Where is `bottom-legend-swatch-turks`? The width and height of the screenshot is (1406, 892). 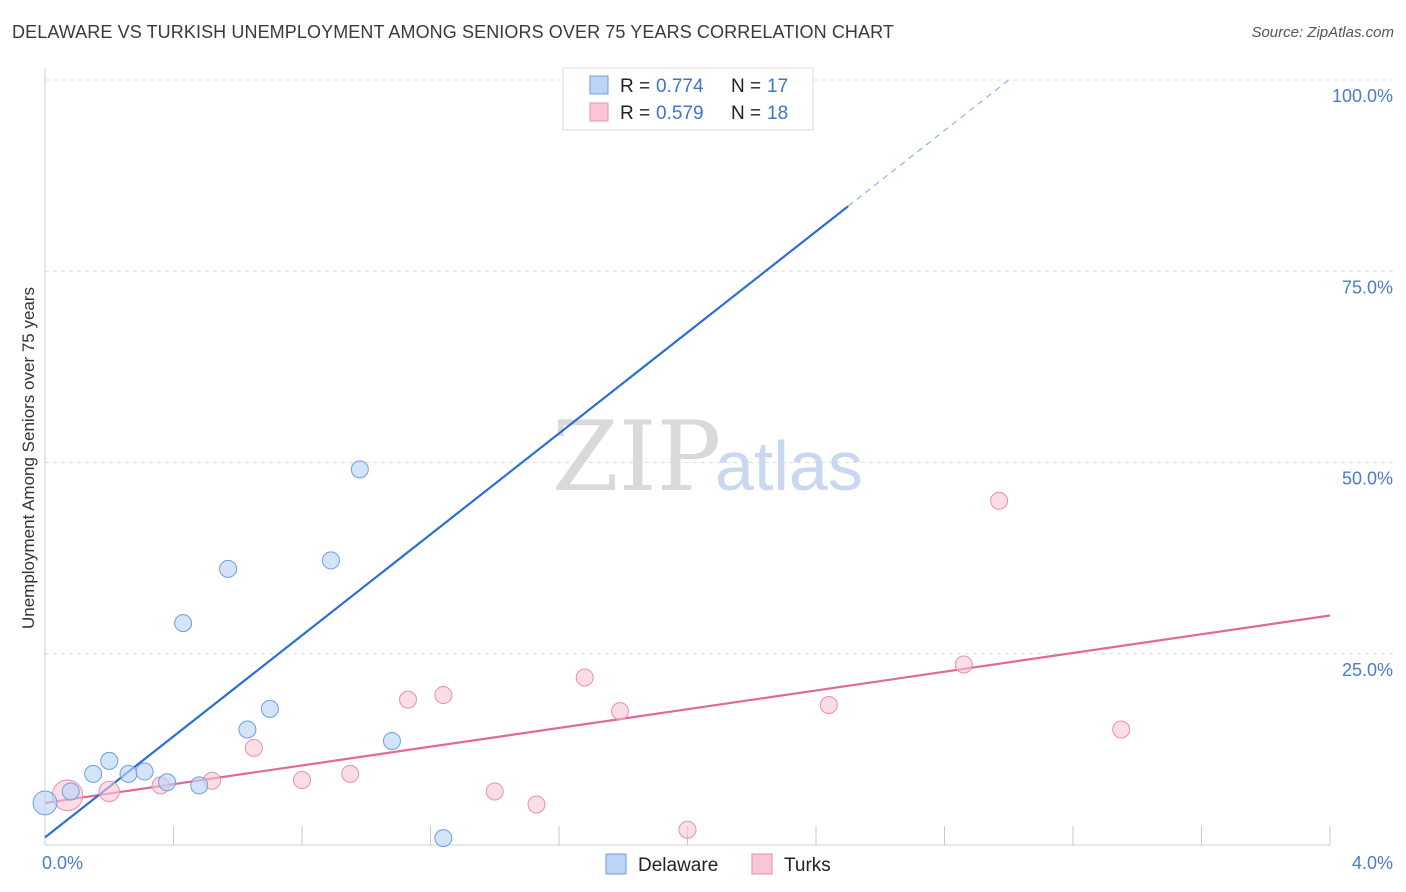
bottom-legend-swatch-turks is located at coordinates (762, 864).